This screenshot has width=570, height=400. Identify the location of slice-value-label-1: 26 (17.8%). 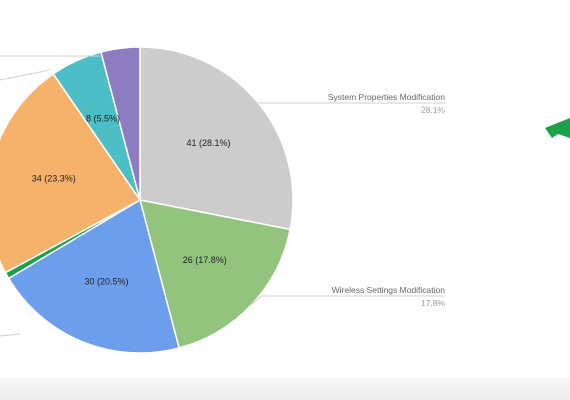
(205, 260).